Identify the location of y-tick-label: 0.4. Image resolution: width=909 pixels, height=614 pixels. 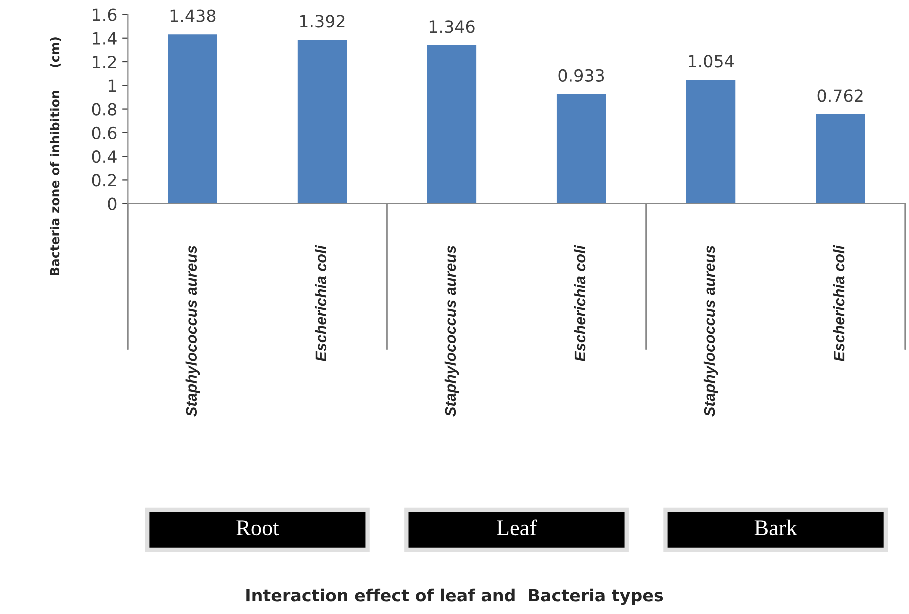
(104, 157).